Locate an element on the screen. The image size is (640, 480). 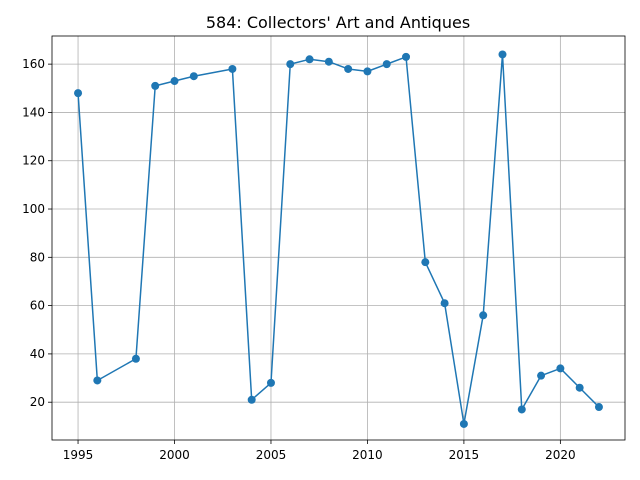
y-tick-label: 60 is located at coordinates (37, 306).